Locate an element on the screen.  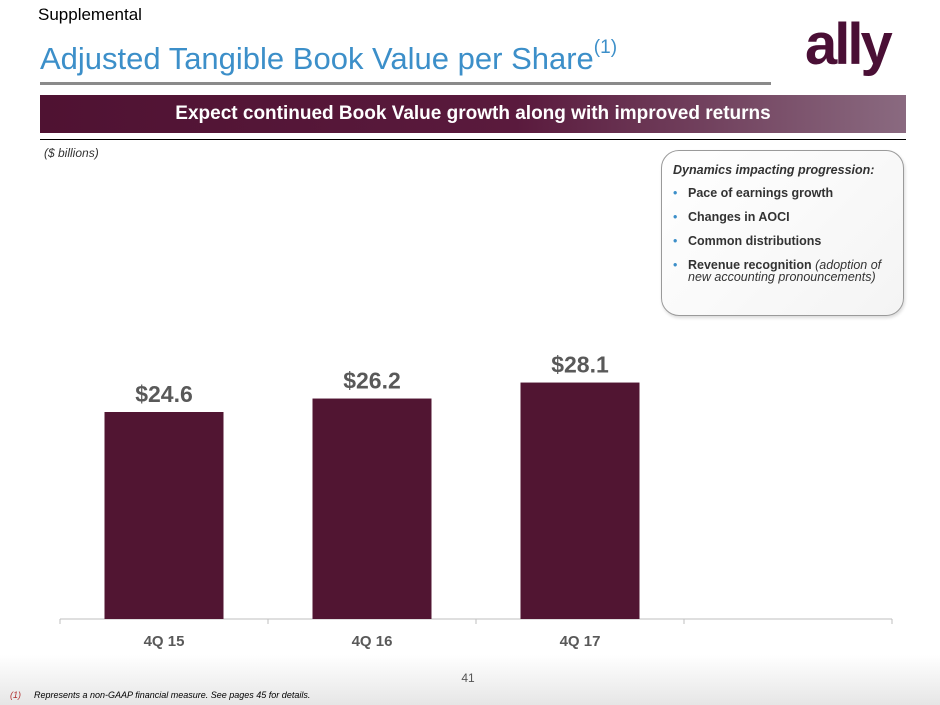
bar-value-label: $26.2 is located at coordinates (372, 381).